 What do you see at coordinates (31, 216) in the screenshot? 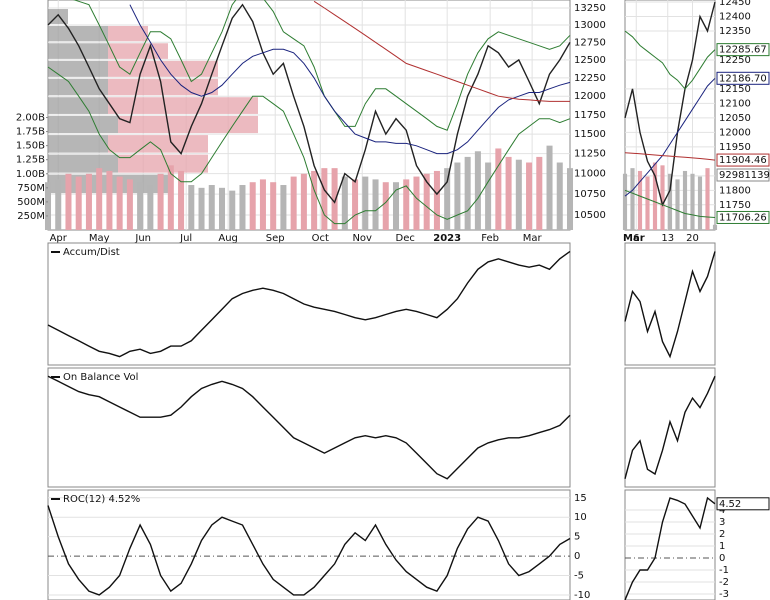
I see `y2-tick-label: 250M` at bounding box center [31, 216].